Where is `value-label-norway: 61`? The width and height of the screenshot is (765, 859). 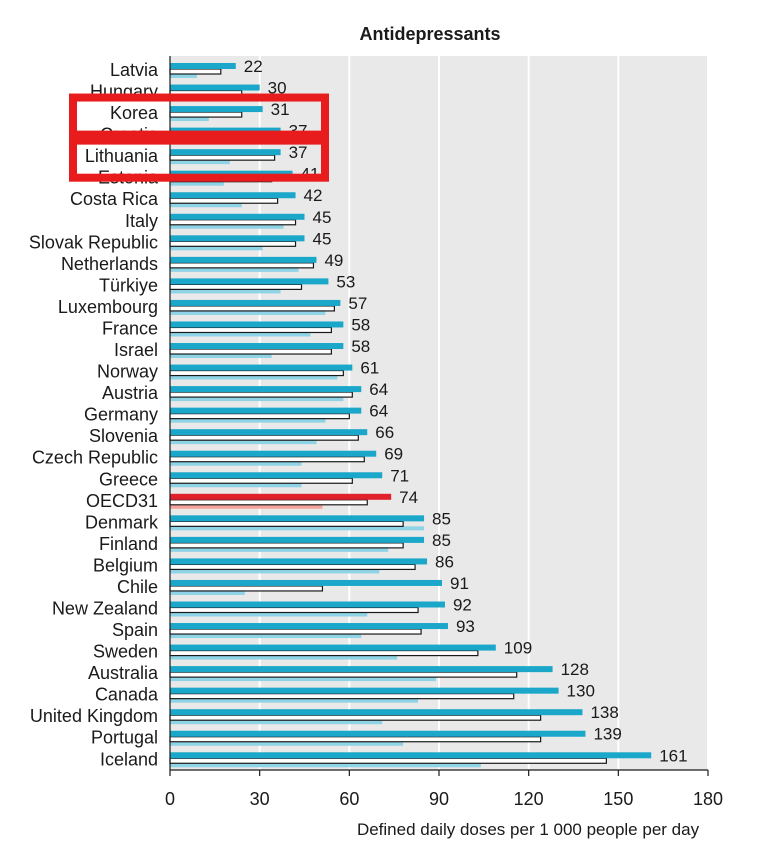
value-label-norway: 61 is located at coordinates (369, 368).